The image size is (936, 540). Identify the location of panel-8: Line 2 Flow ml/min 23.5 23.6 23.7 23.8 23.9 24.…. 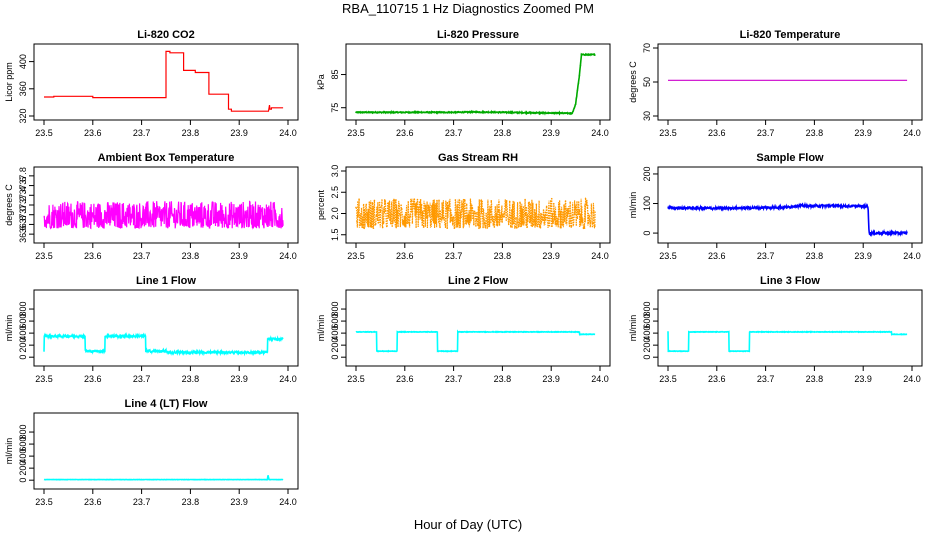
(463, 329).